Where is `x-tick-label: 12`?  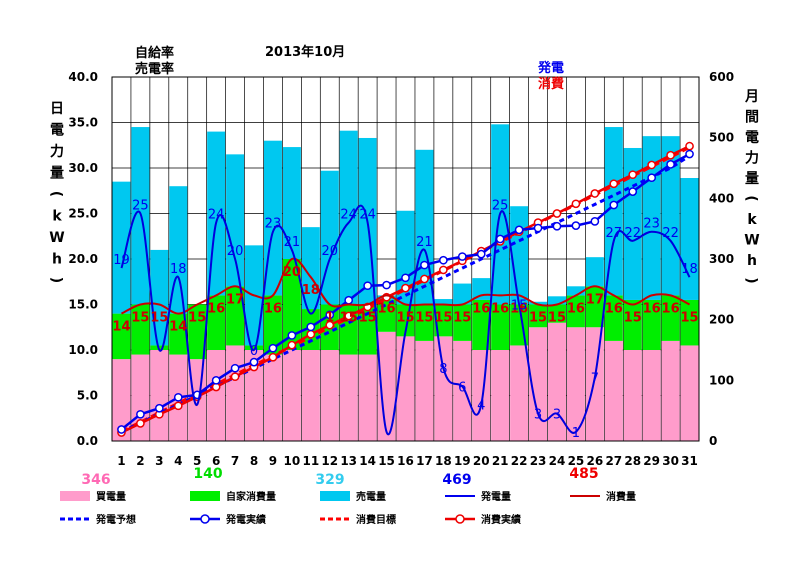 x-tick-label: 12 is located at coordinates (329, 461).